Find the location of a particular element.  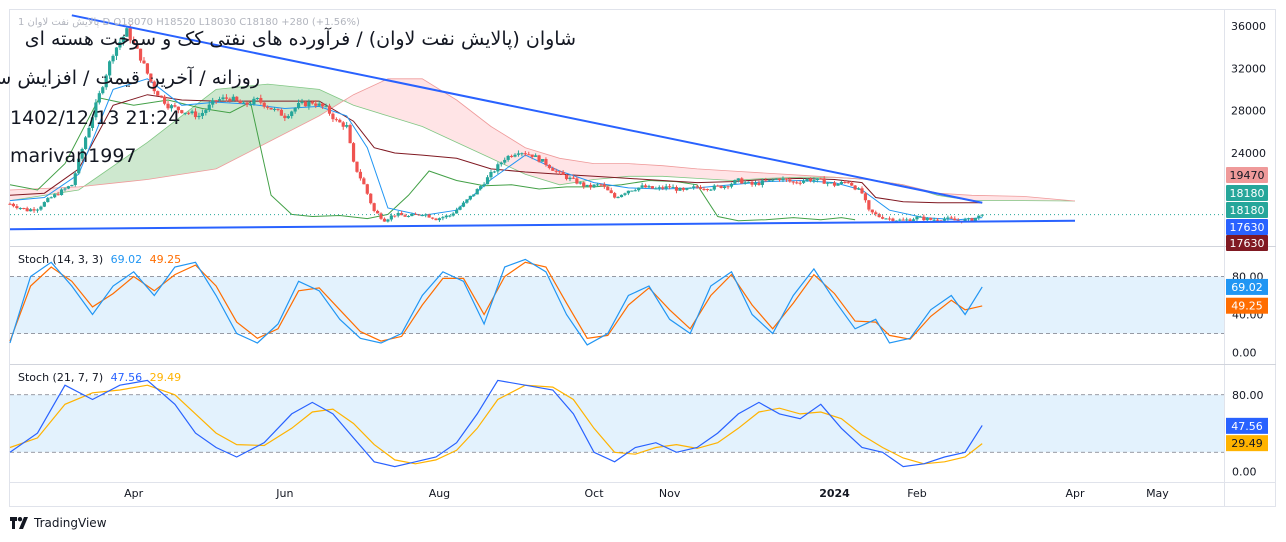

stoch1-band-fill is located at coordinates (617, 305).